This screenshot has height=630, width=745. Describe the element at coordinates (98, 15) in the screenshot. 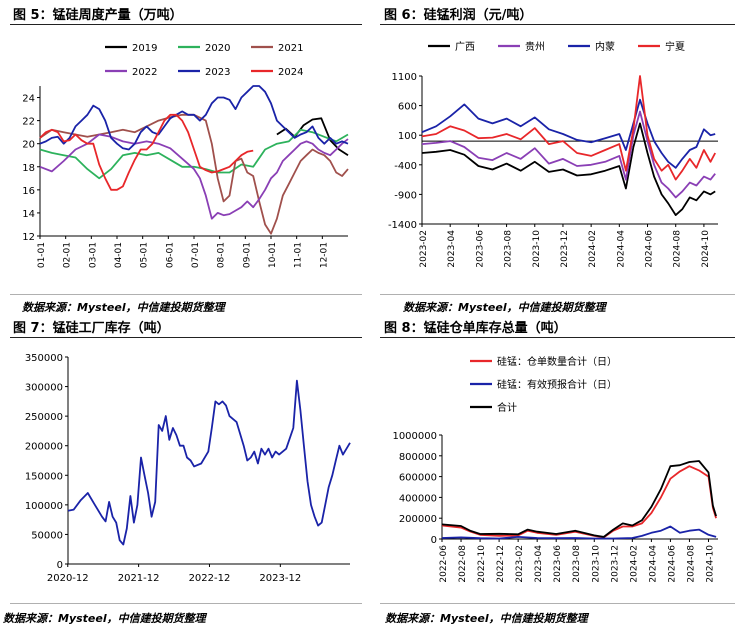

I see `figure-5-title: 图 5：锰硅周度产量（万吨）` at that location.